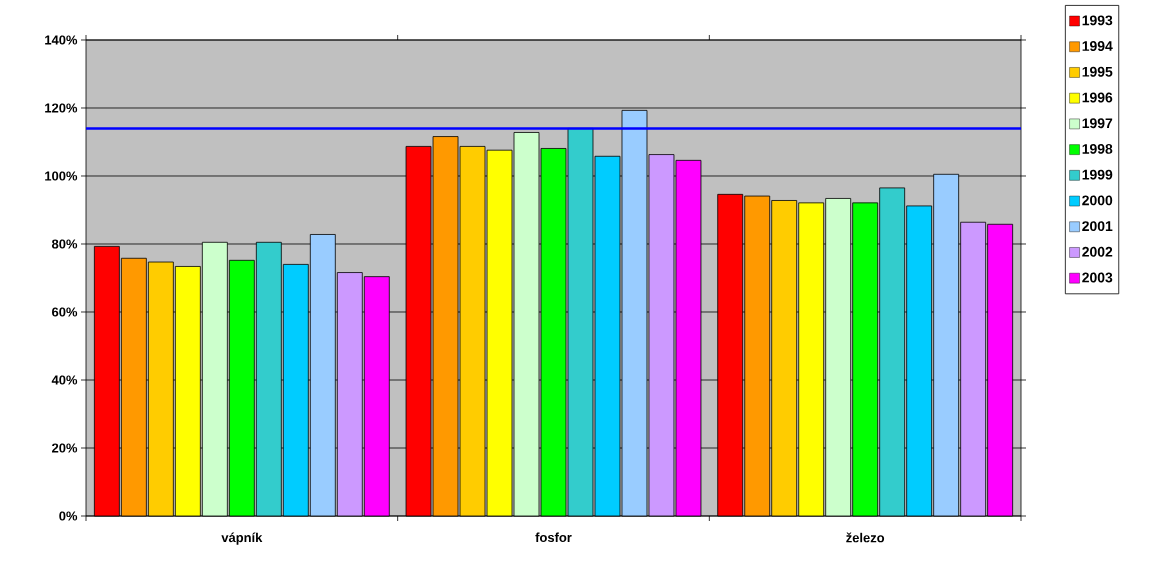 This screenshot has width=1166, height=588. Describe the element at coordinates (65, 448) in the screenshot. I see `y-tick-label: 20%` at that location.